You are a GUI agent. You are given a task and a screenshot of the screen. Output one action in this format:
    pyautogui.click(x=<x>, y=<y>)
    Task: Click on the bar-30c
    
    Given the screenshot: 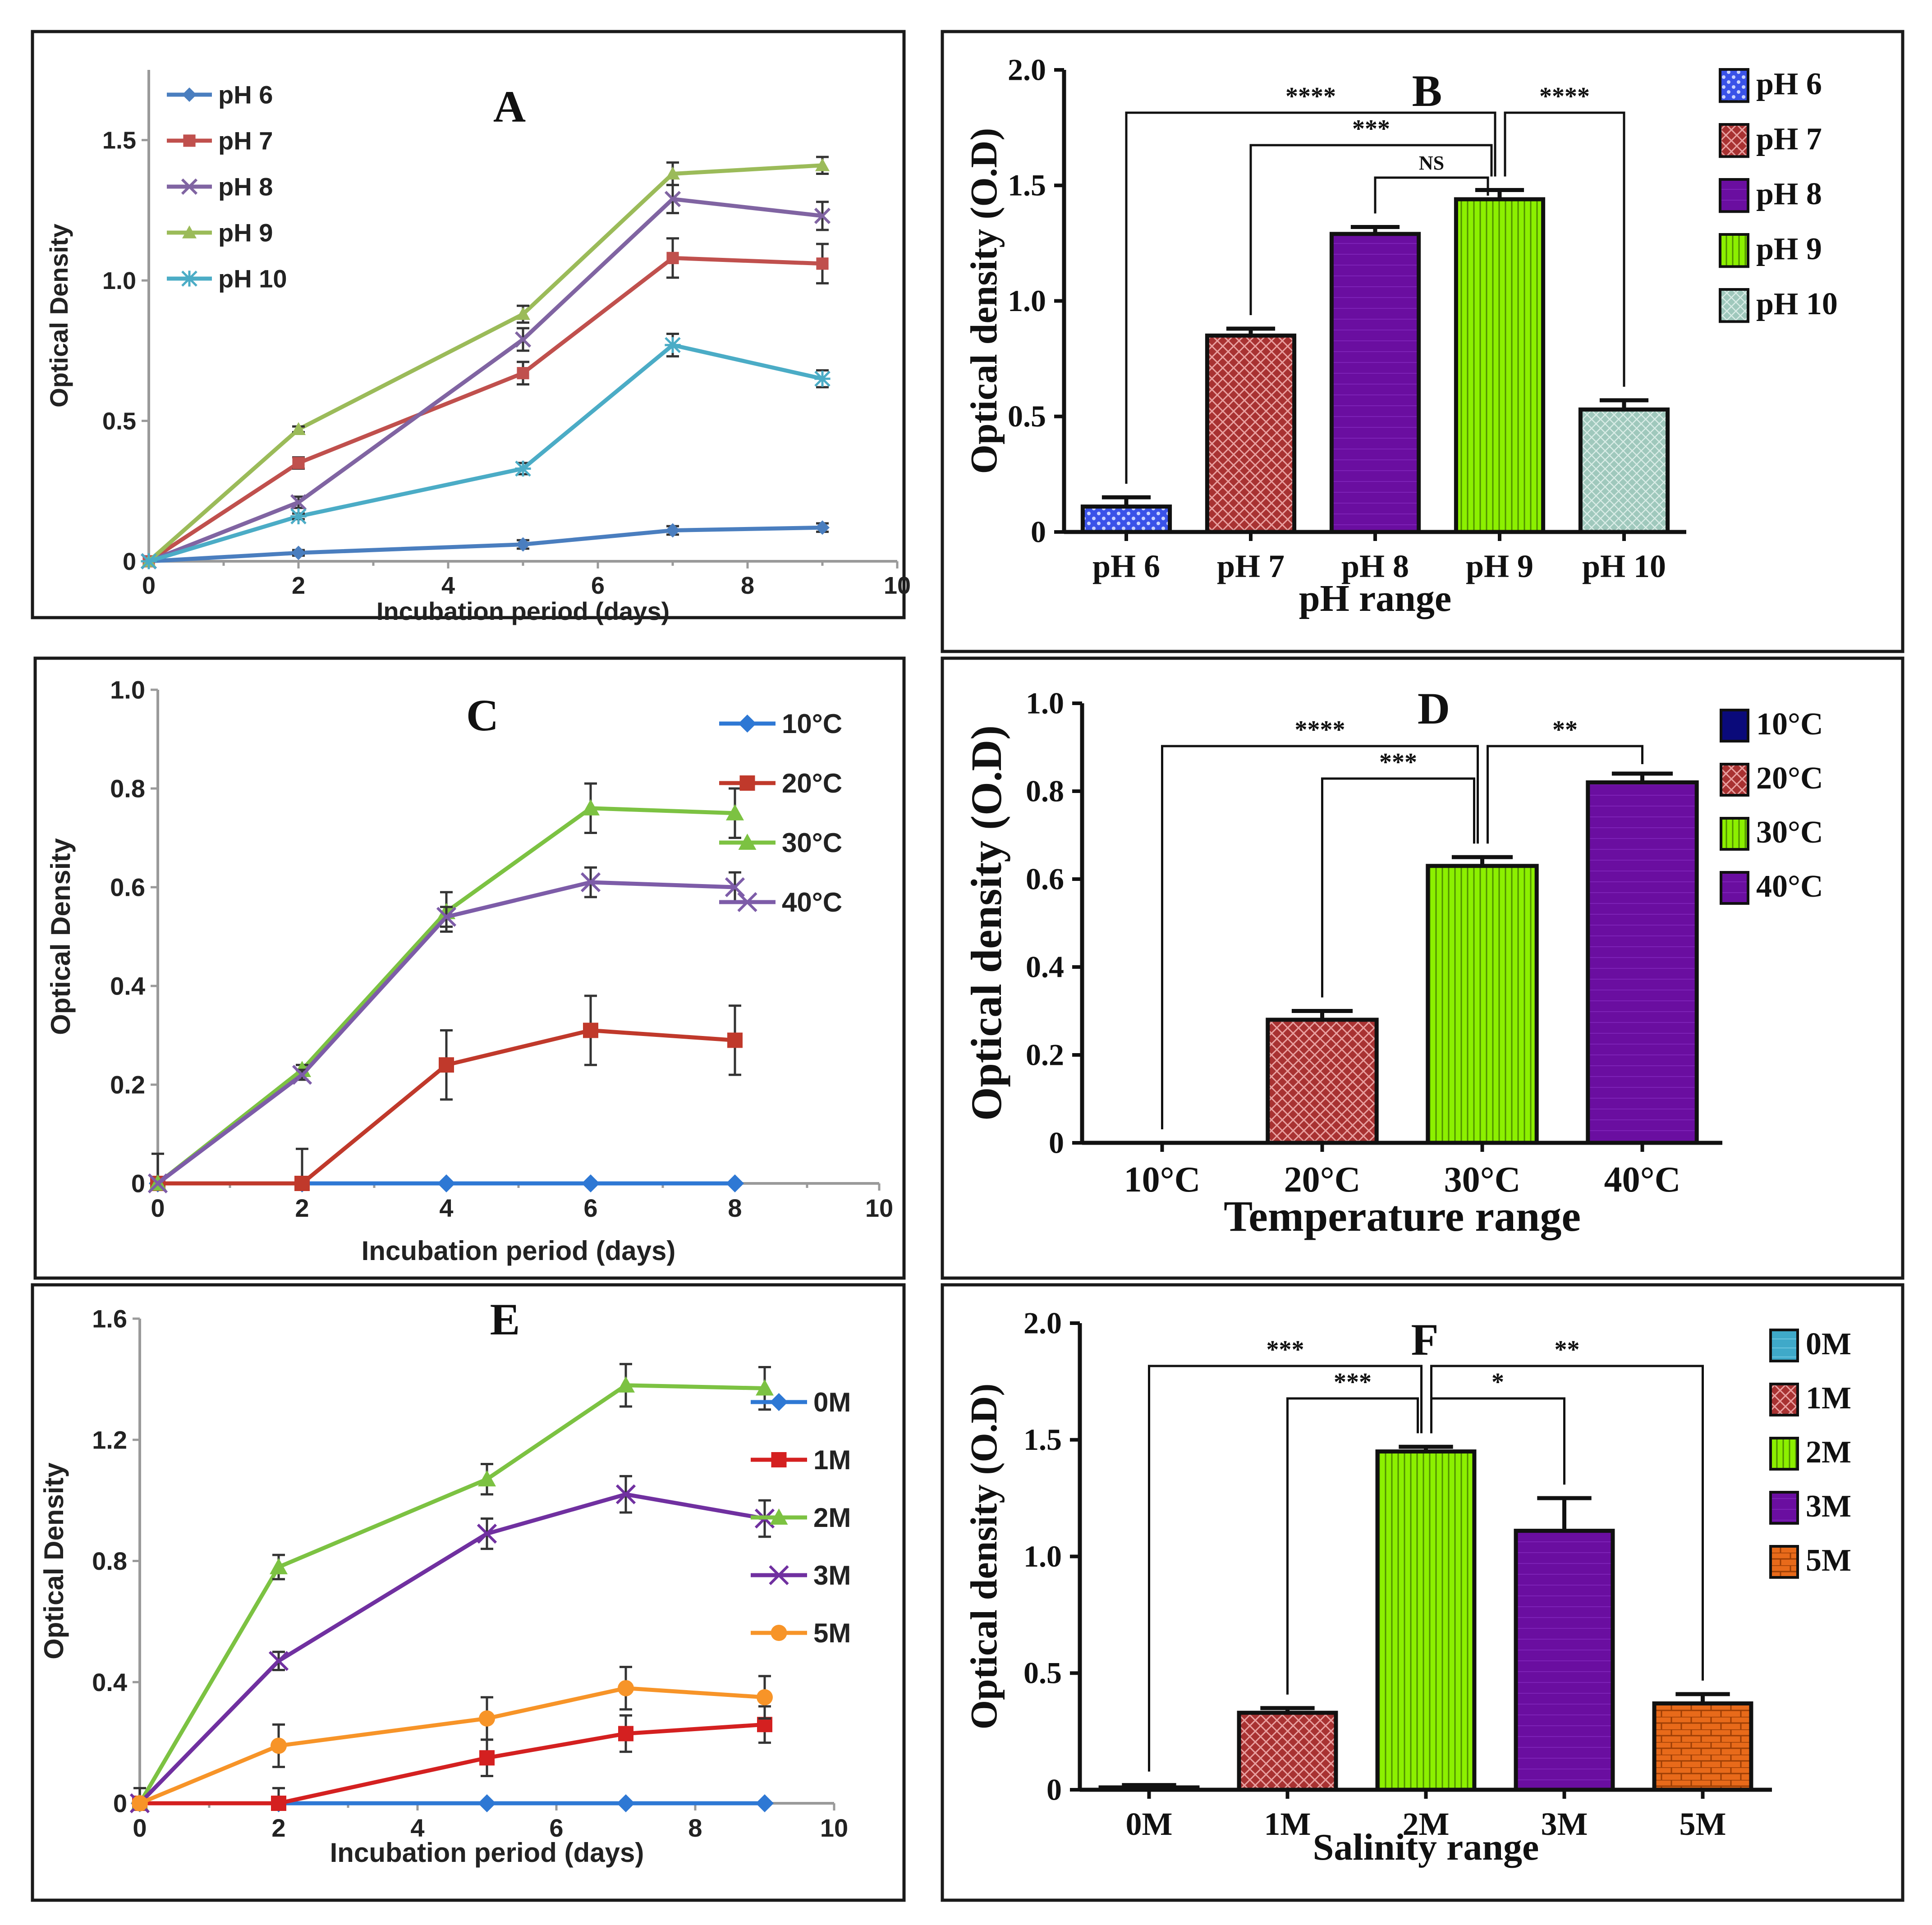 What is the action you would take?
    pyautogui.click(x=1482, y=1000)
    